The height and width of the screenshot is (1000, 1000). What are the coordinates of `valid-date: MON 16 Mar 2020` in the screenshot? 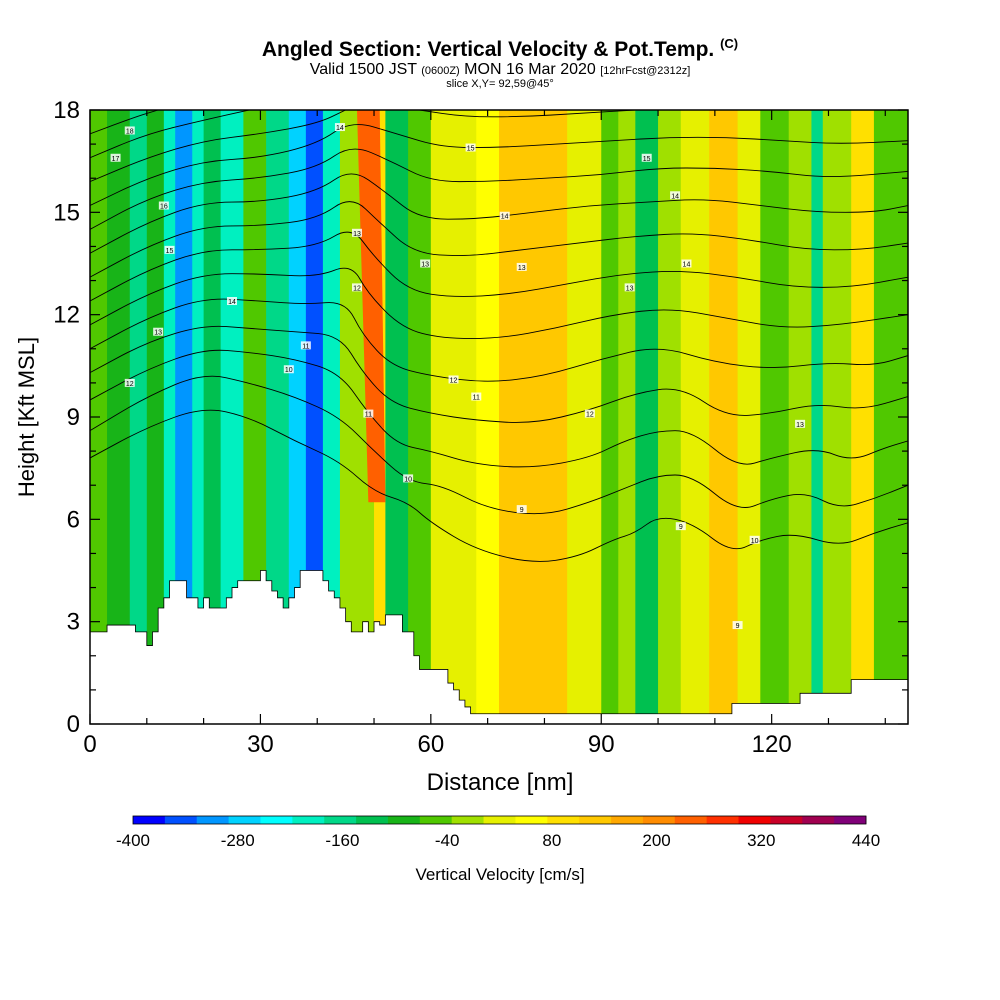 It's located at (530, 69).